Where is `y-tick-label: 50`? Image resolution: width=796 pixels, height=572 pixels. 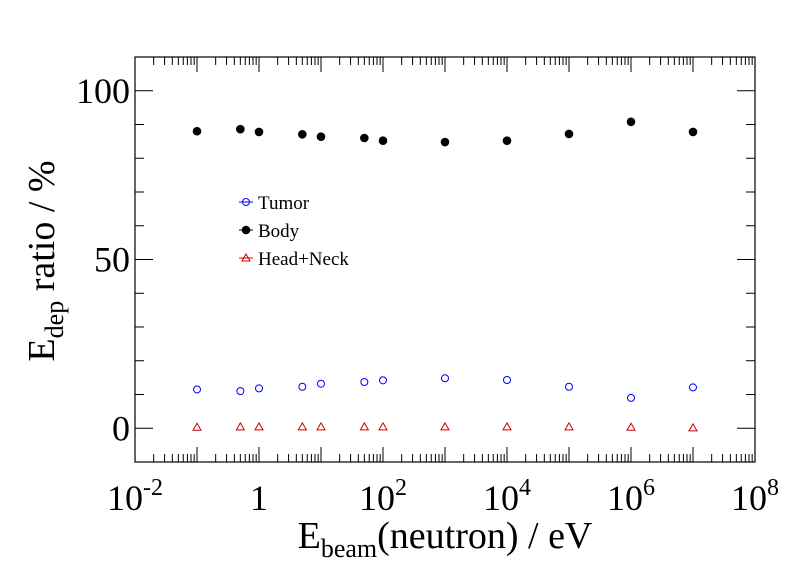
y-tick-label: 50 is located at coordinates (112, 260).